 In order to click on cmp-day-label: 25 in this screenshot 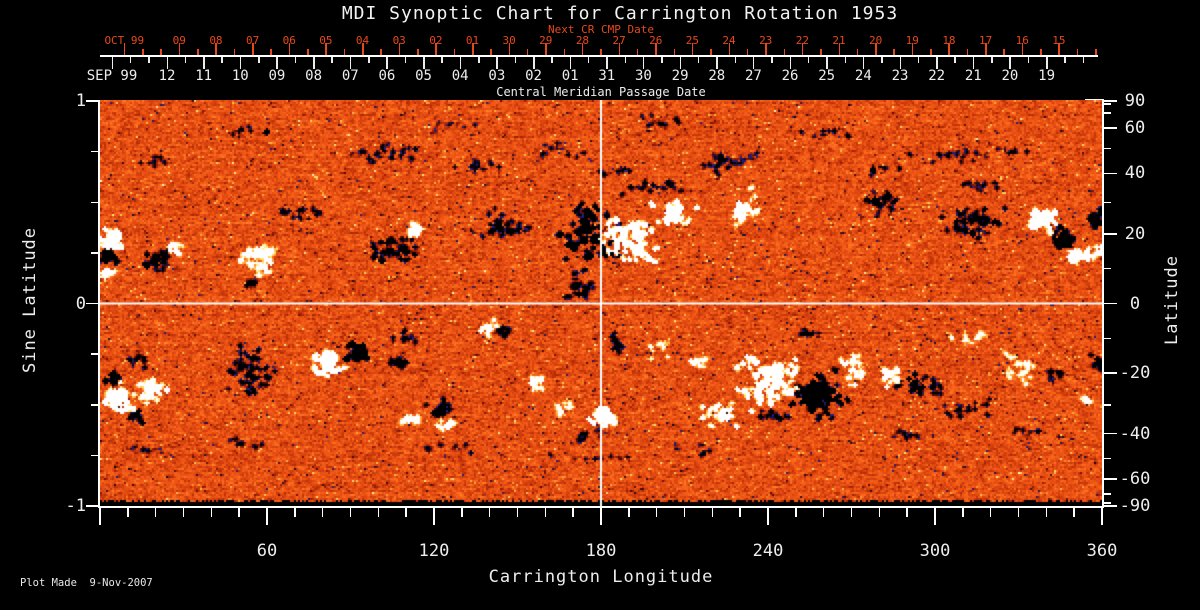, I will do `click(827, 76)`.